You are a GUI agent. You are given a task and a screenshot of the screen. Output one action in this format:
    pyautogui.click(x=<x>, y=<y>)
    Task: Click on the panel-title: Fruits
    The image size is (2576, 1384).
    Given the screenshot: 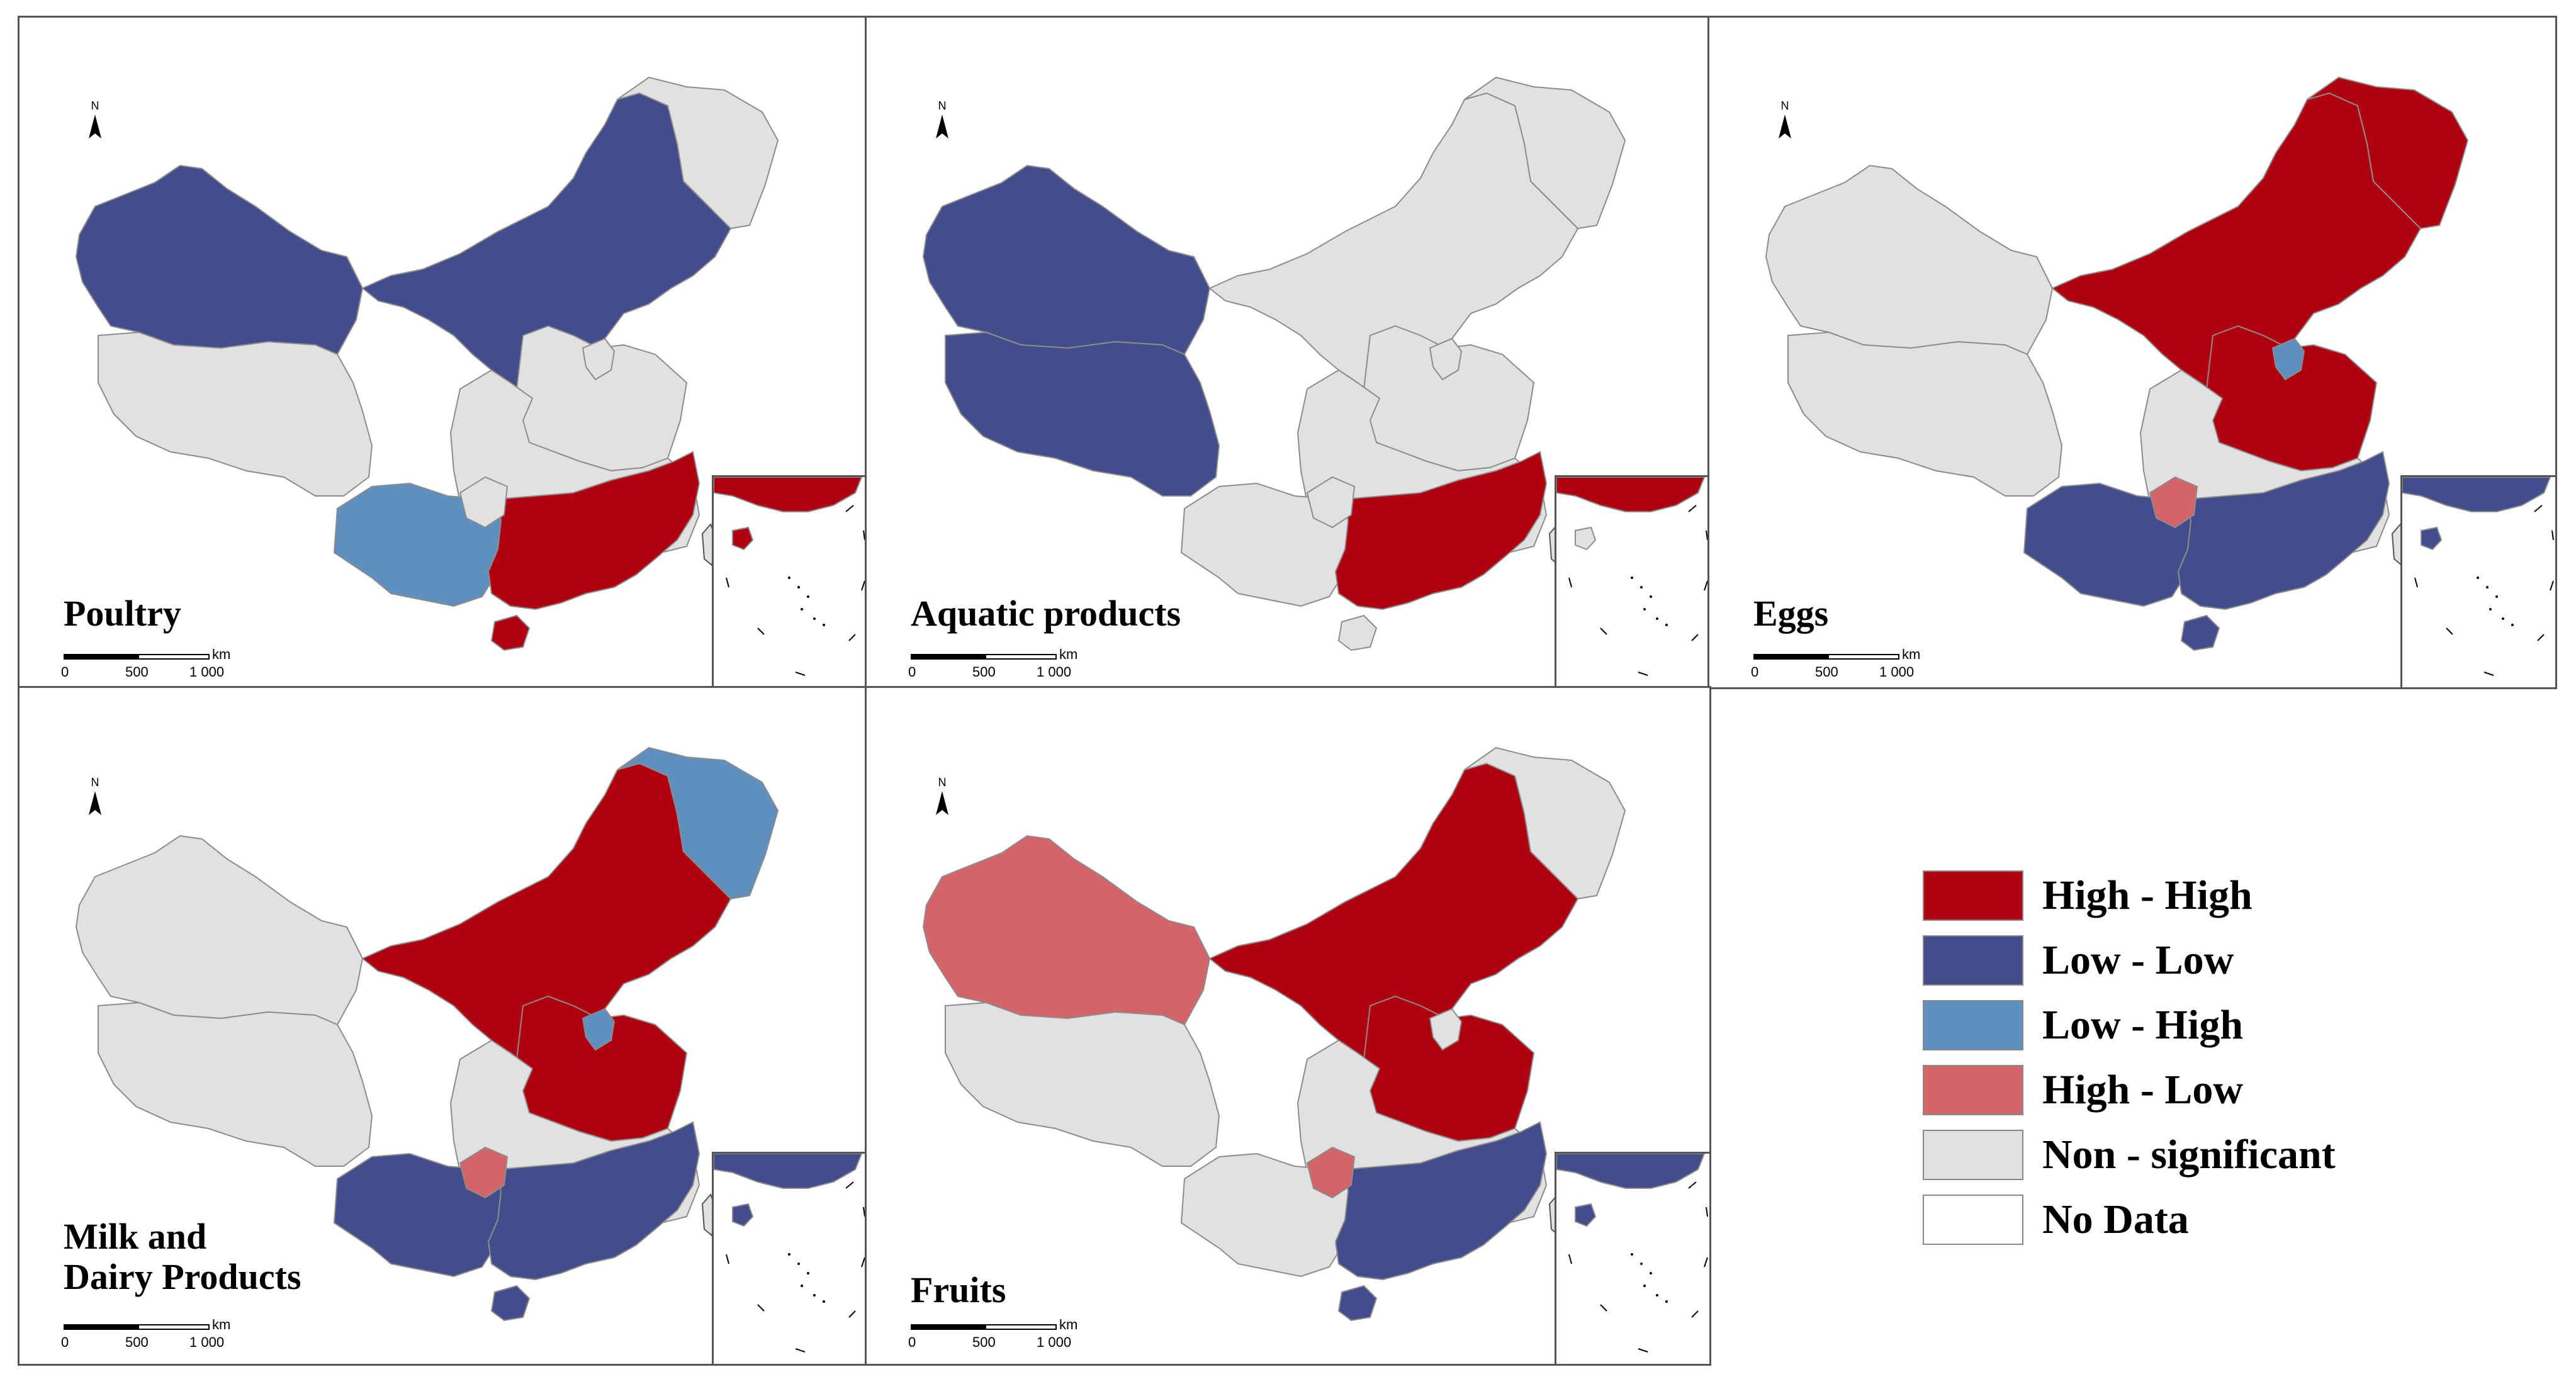 What is the action you would take?
    pyautogui.click(x=958, y=1289)
    